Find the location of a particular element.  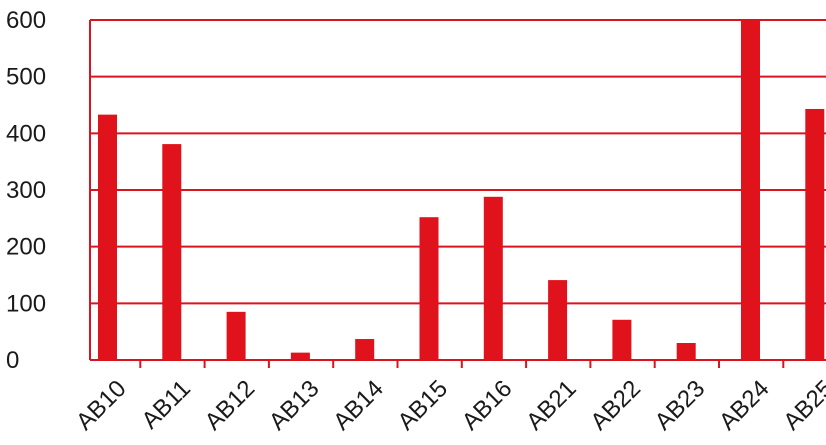

bar-ab23 is located at coordinates (686, 351).